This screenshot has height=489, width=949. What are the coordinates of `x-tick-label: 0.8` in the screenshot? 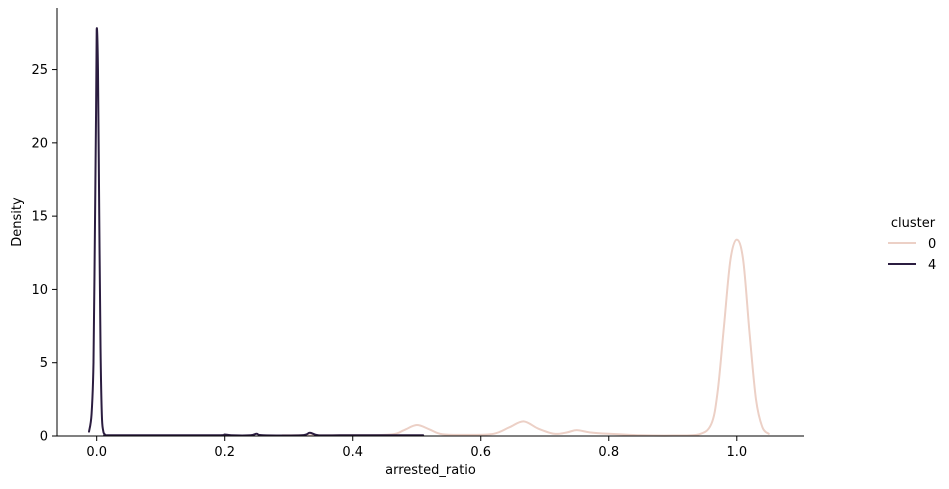 It's located at (608, 452).